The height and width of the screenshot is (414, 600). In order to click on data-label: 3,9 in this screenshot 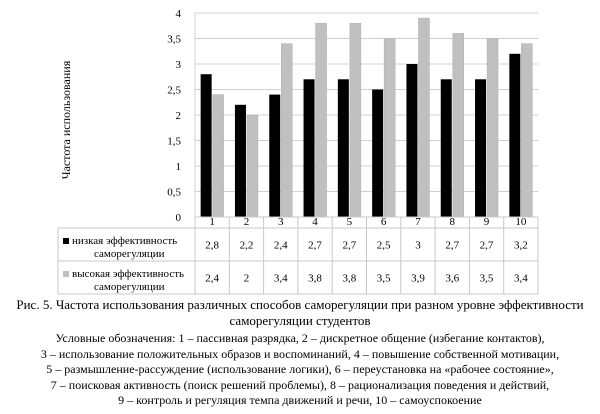, I will do `click(418, 279)`.